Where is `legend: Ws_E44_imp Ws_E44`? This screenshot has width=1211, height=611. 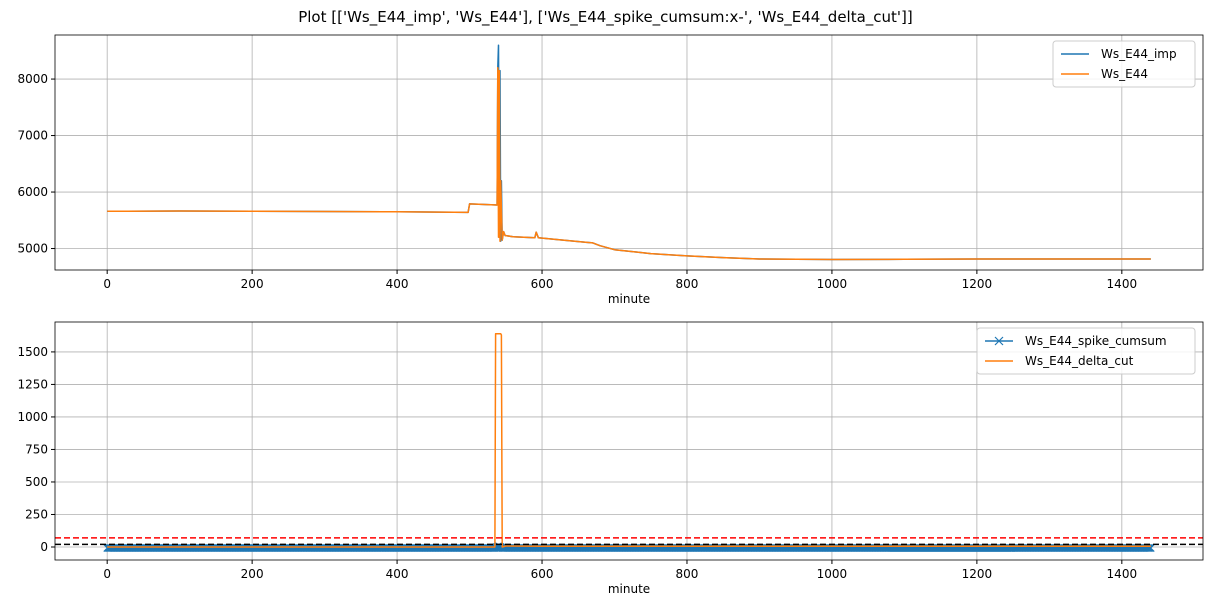
legend: Ws_E44_imp Ws_E44 is located at coordinates (1124, 64).